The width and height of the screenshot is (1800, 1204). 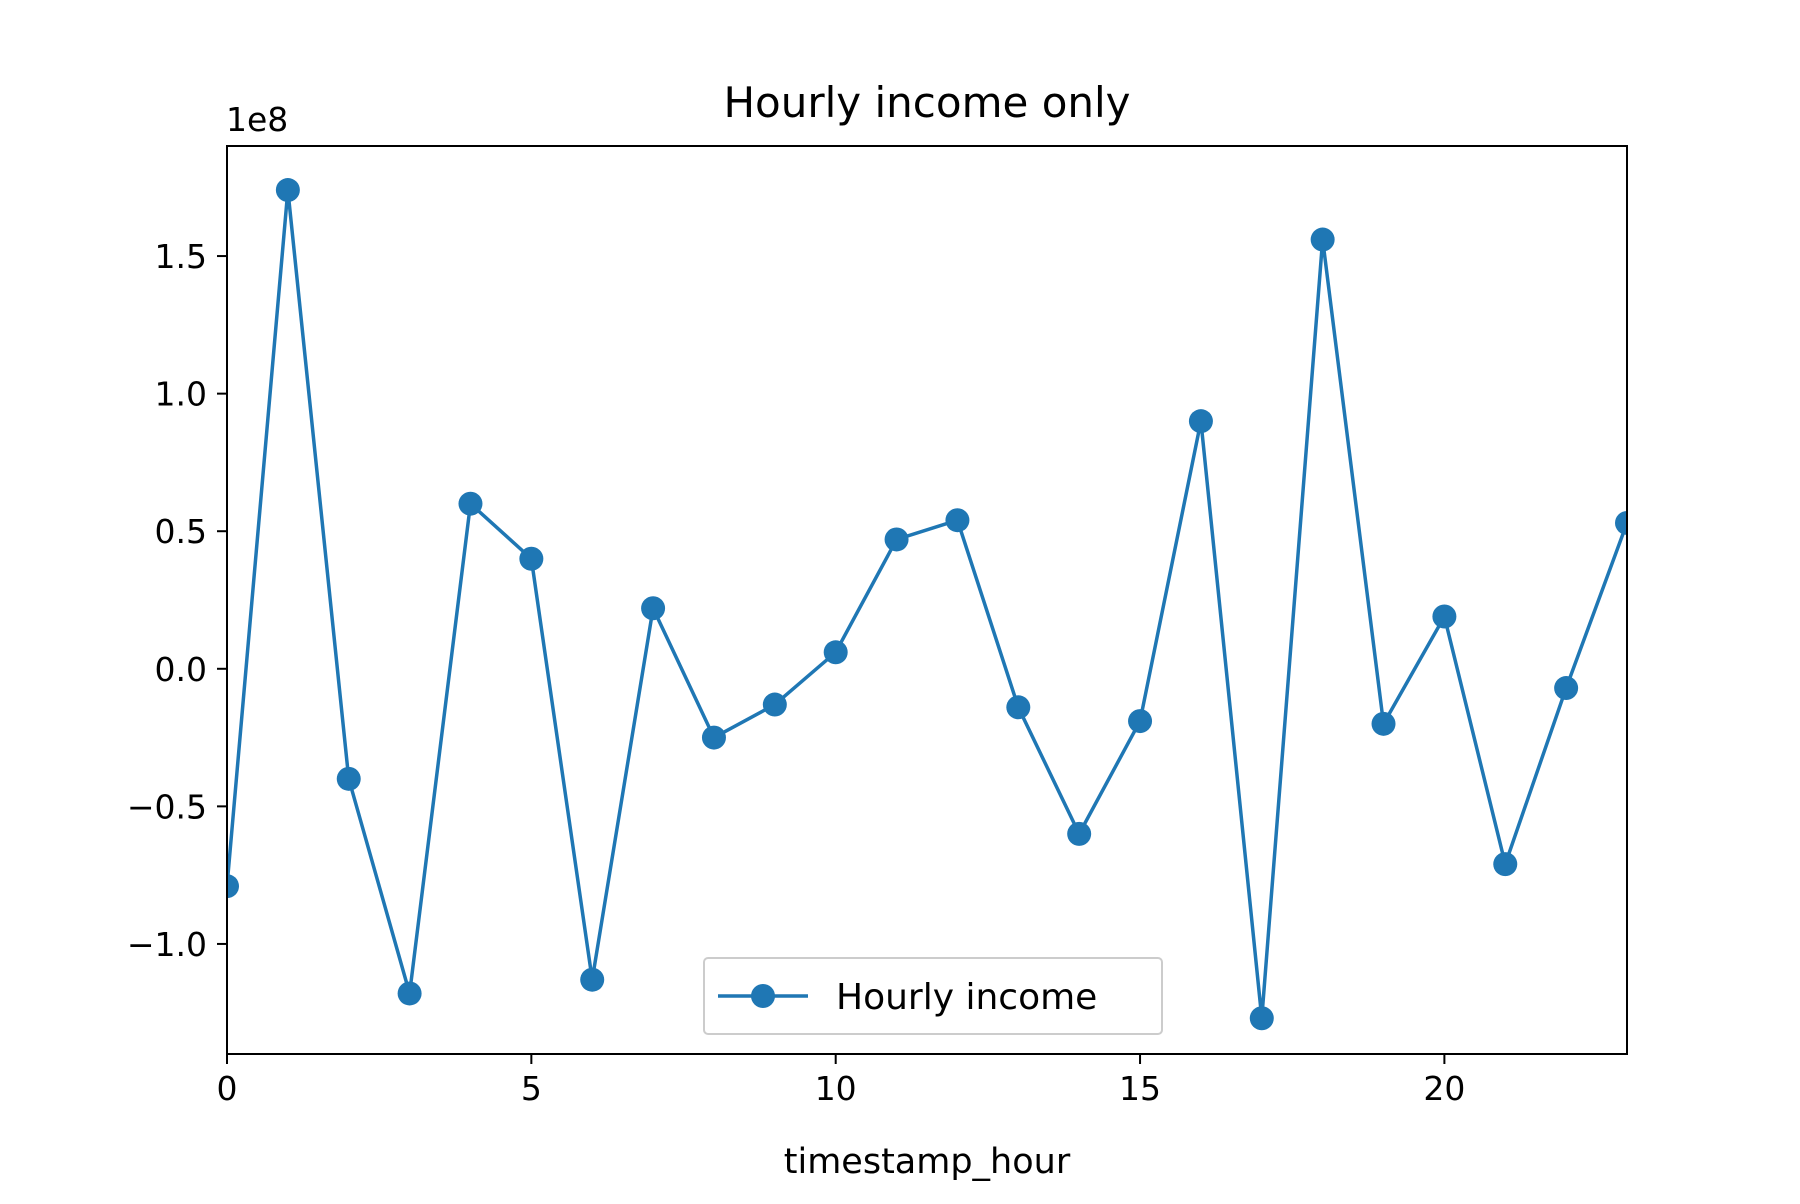 I want to click on chart-title: Hourly income only, so click(x=926, y=102).